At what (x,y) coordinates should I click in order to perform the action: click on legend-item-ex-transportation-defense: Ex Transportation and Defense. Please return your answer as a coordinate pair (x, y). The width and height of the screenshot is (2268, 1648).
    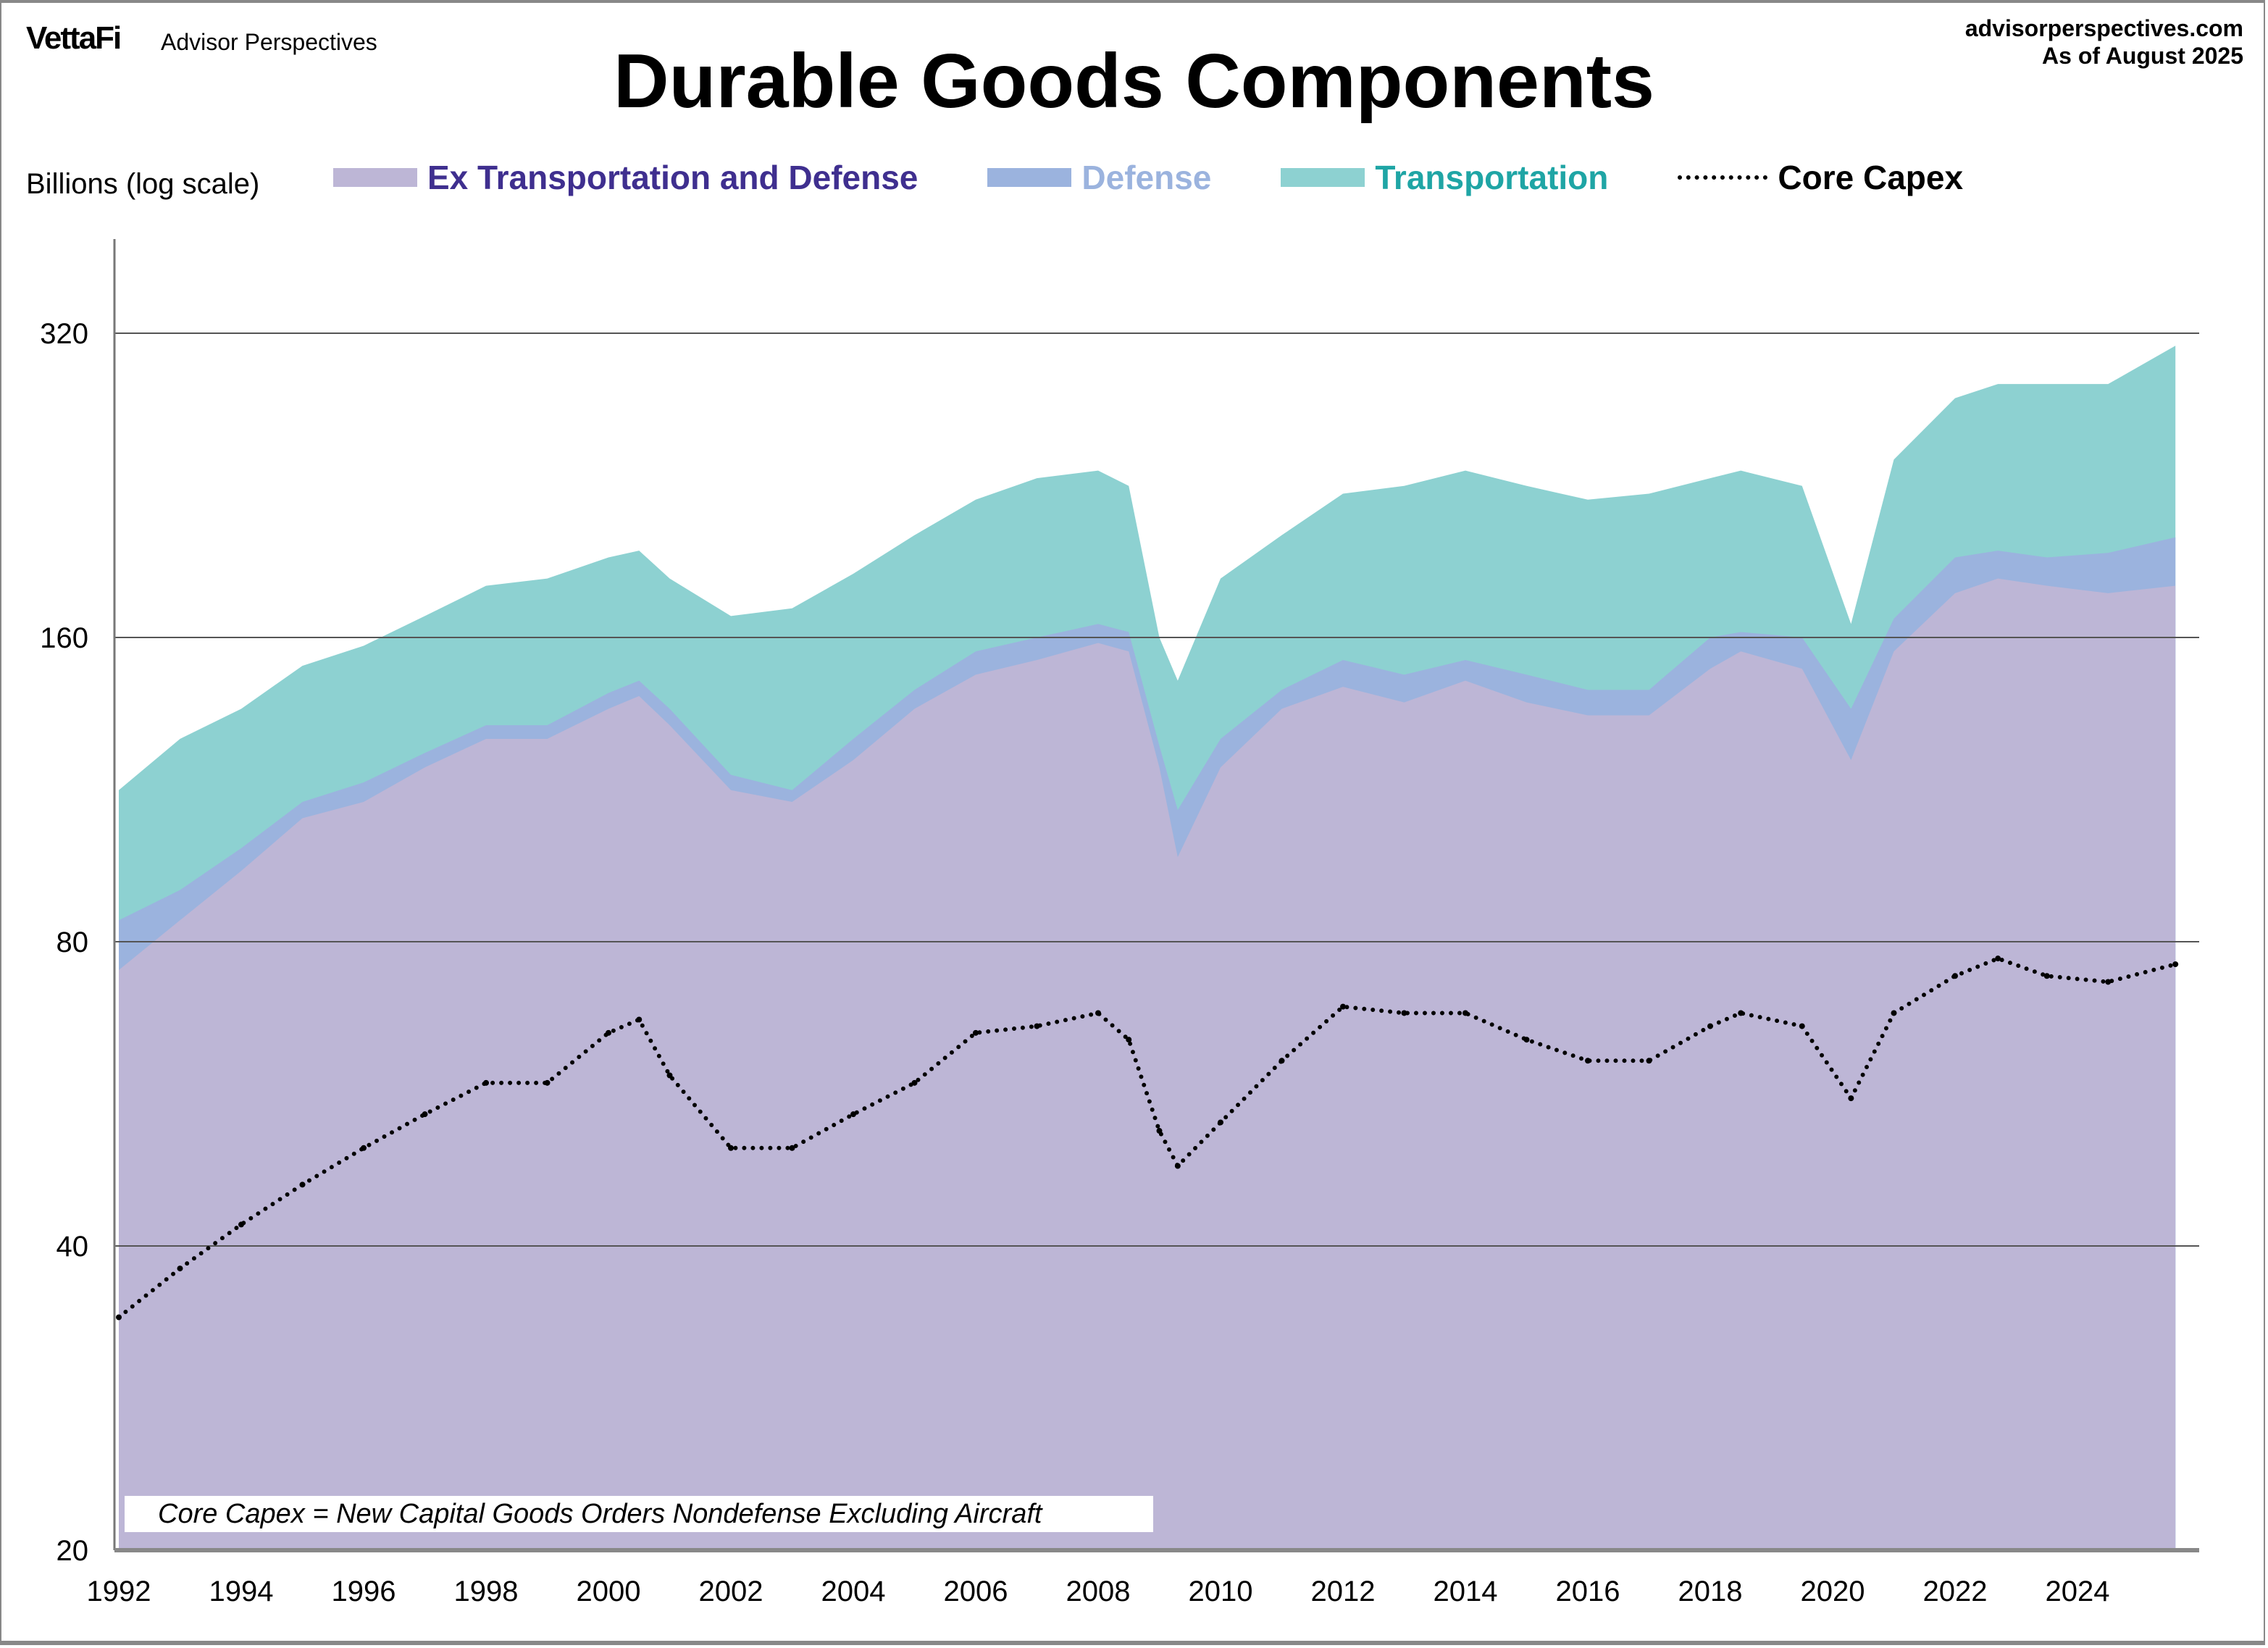
    Looking at the image, I should click on (626, 177).